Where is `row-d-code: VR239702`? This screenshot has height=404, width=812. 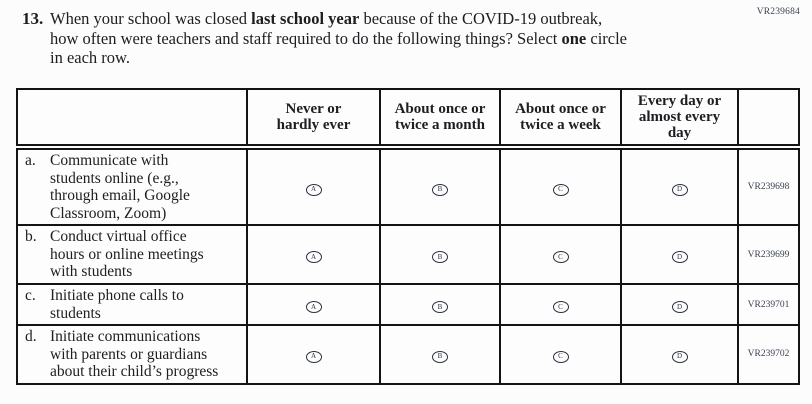 row-d-code: VR239702 is located at coordinates (768, 354).